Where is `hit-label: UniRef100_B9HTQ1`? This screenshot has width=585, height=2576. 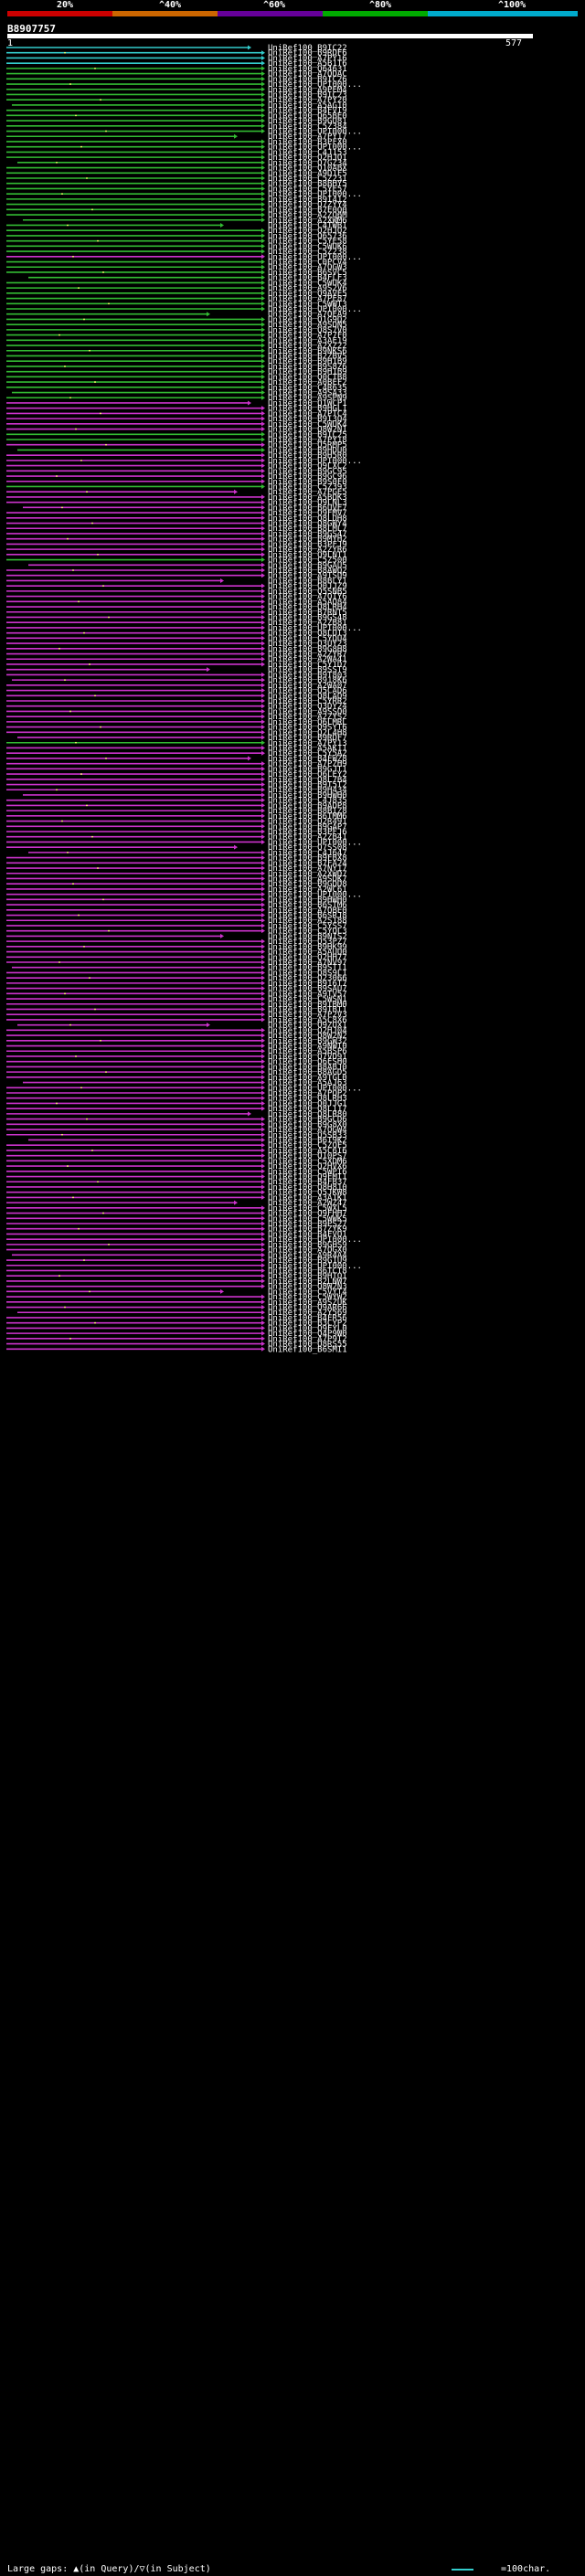
hit-label: UniRef100_B9HTQ1 is located at coordinates (308, 1276).